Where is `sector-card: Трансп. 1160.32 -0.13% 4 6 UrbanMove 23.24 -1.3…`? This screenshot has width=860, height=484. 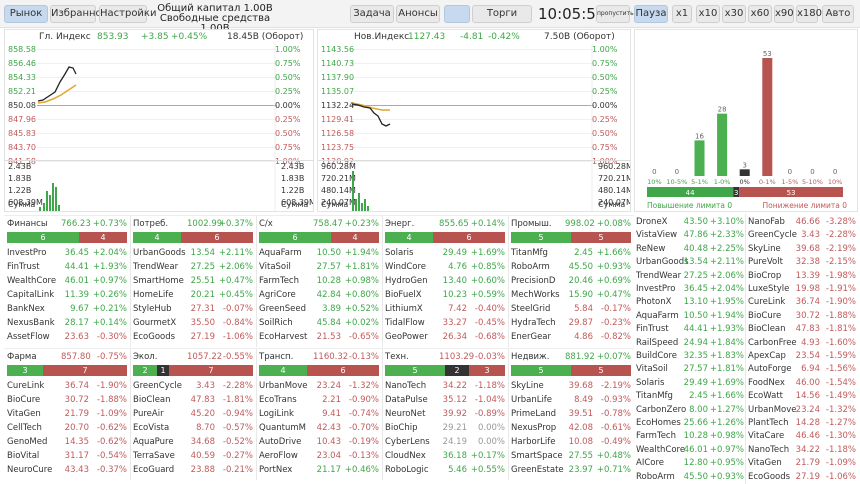 sector-card: Трансп. 1160.32 -0.13% 4 6 UrbanMove 23.24 -1.3… is located at coordinates (319, 414).